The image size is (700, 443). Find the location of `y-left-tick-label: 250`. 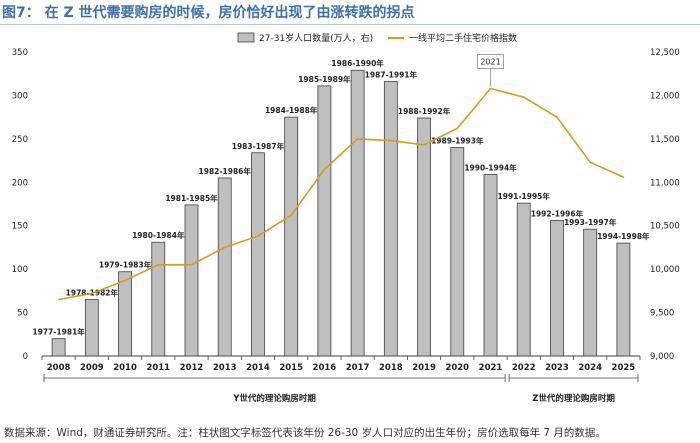

y-left-tick-label: 250 is located at coordinates (20, 140).